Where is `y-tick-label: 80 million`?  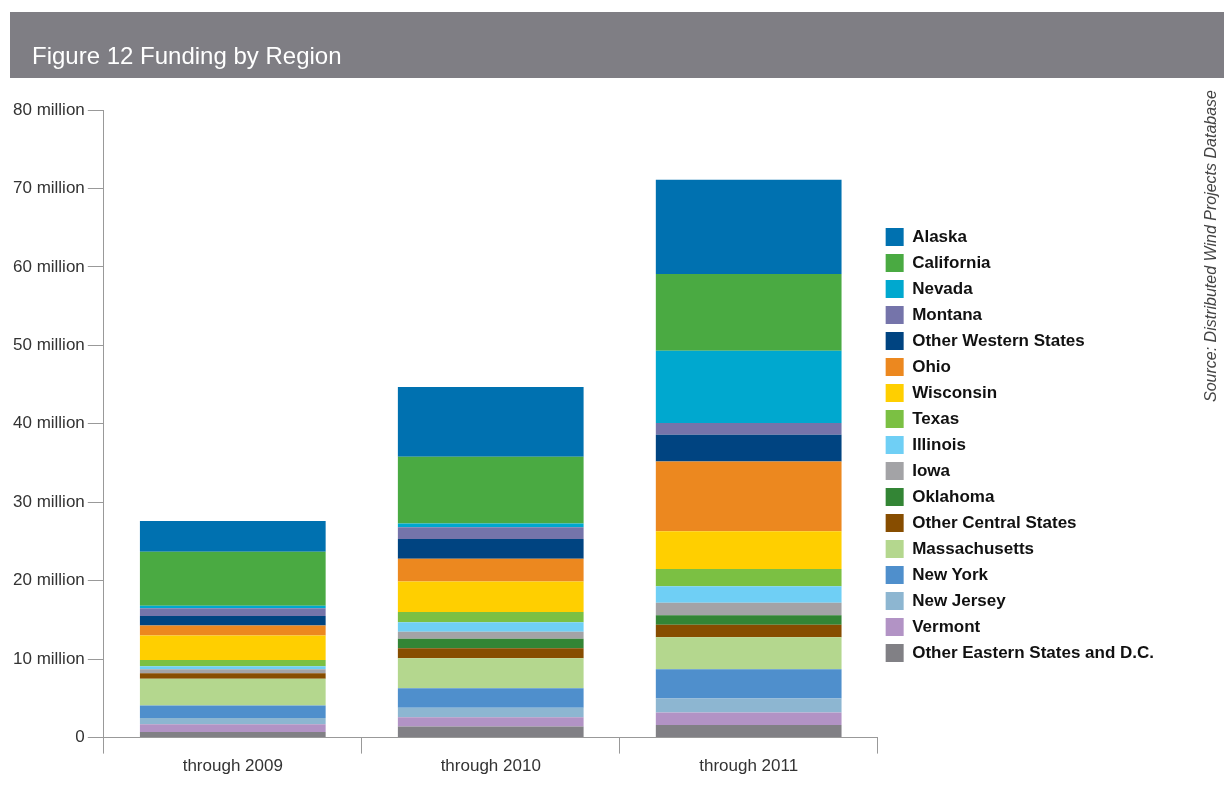
y-tick-label: 80 million is located at coordinates (49, 109).